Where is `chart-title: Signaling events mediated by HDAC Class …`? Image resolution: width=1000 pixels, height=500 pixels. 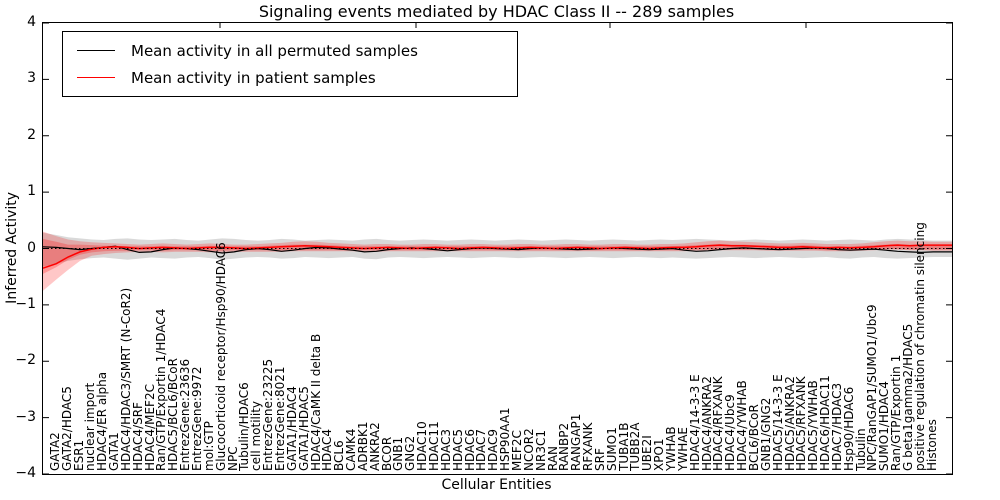 chart-title: Signaling events mediated by HDAC Class … is located at coordinates (496, 11).